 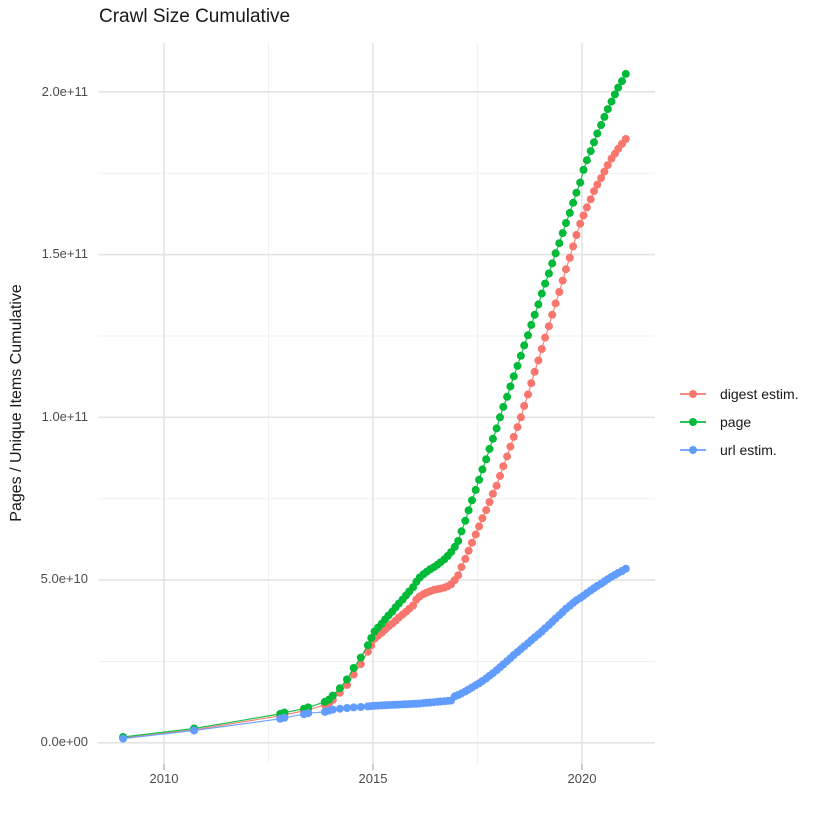 I want to click on legend-item-url-estim: url estim., so click(x=738, y=450).